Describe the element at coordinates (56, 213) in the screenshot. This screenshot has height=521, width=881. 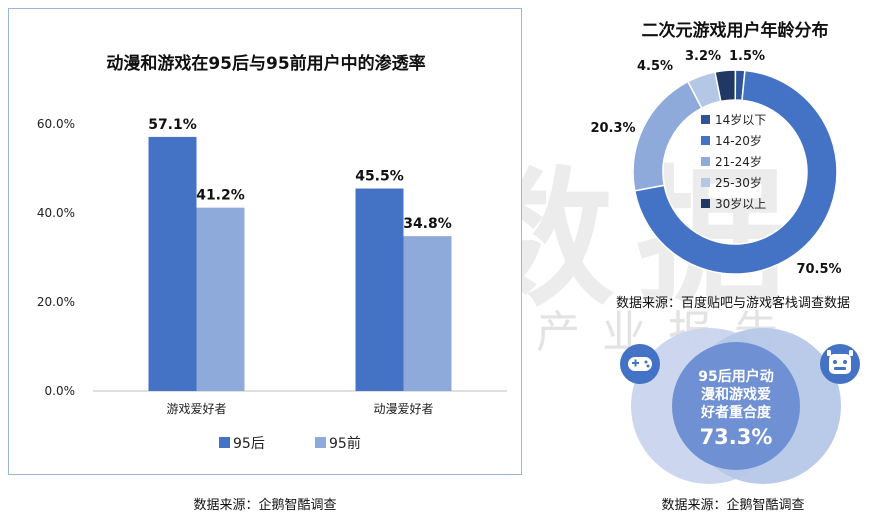
I see `y-tick-label: 40.0%` at that location.